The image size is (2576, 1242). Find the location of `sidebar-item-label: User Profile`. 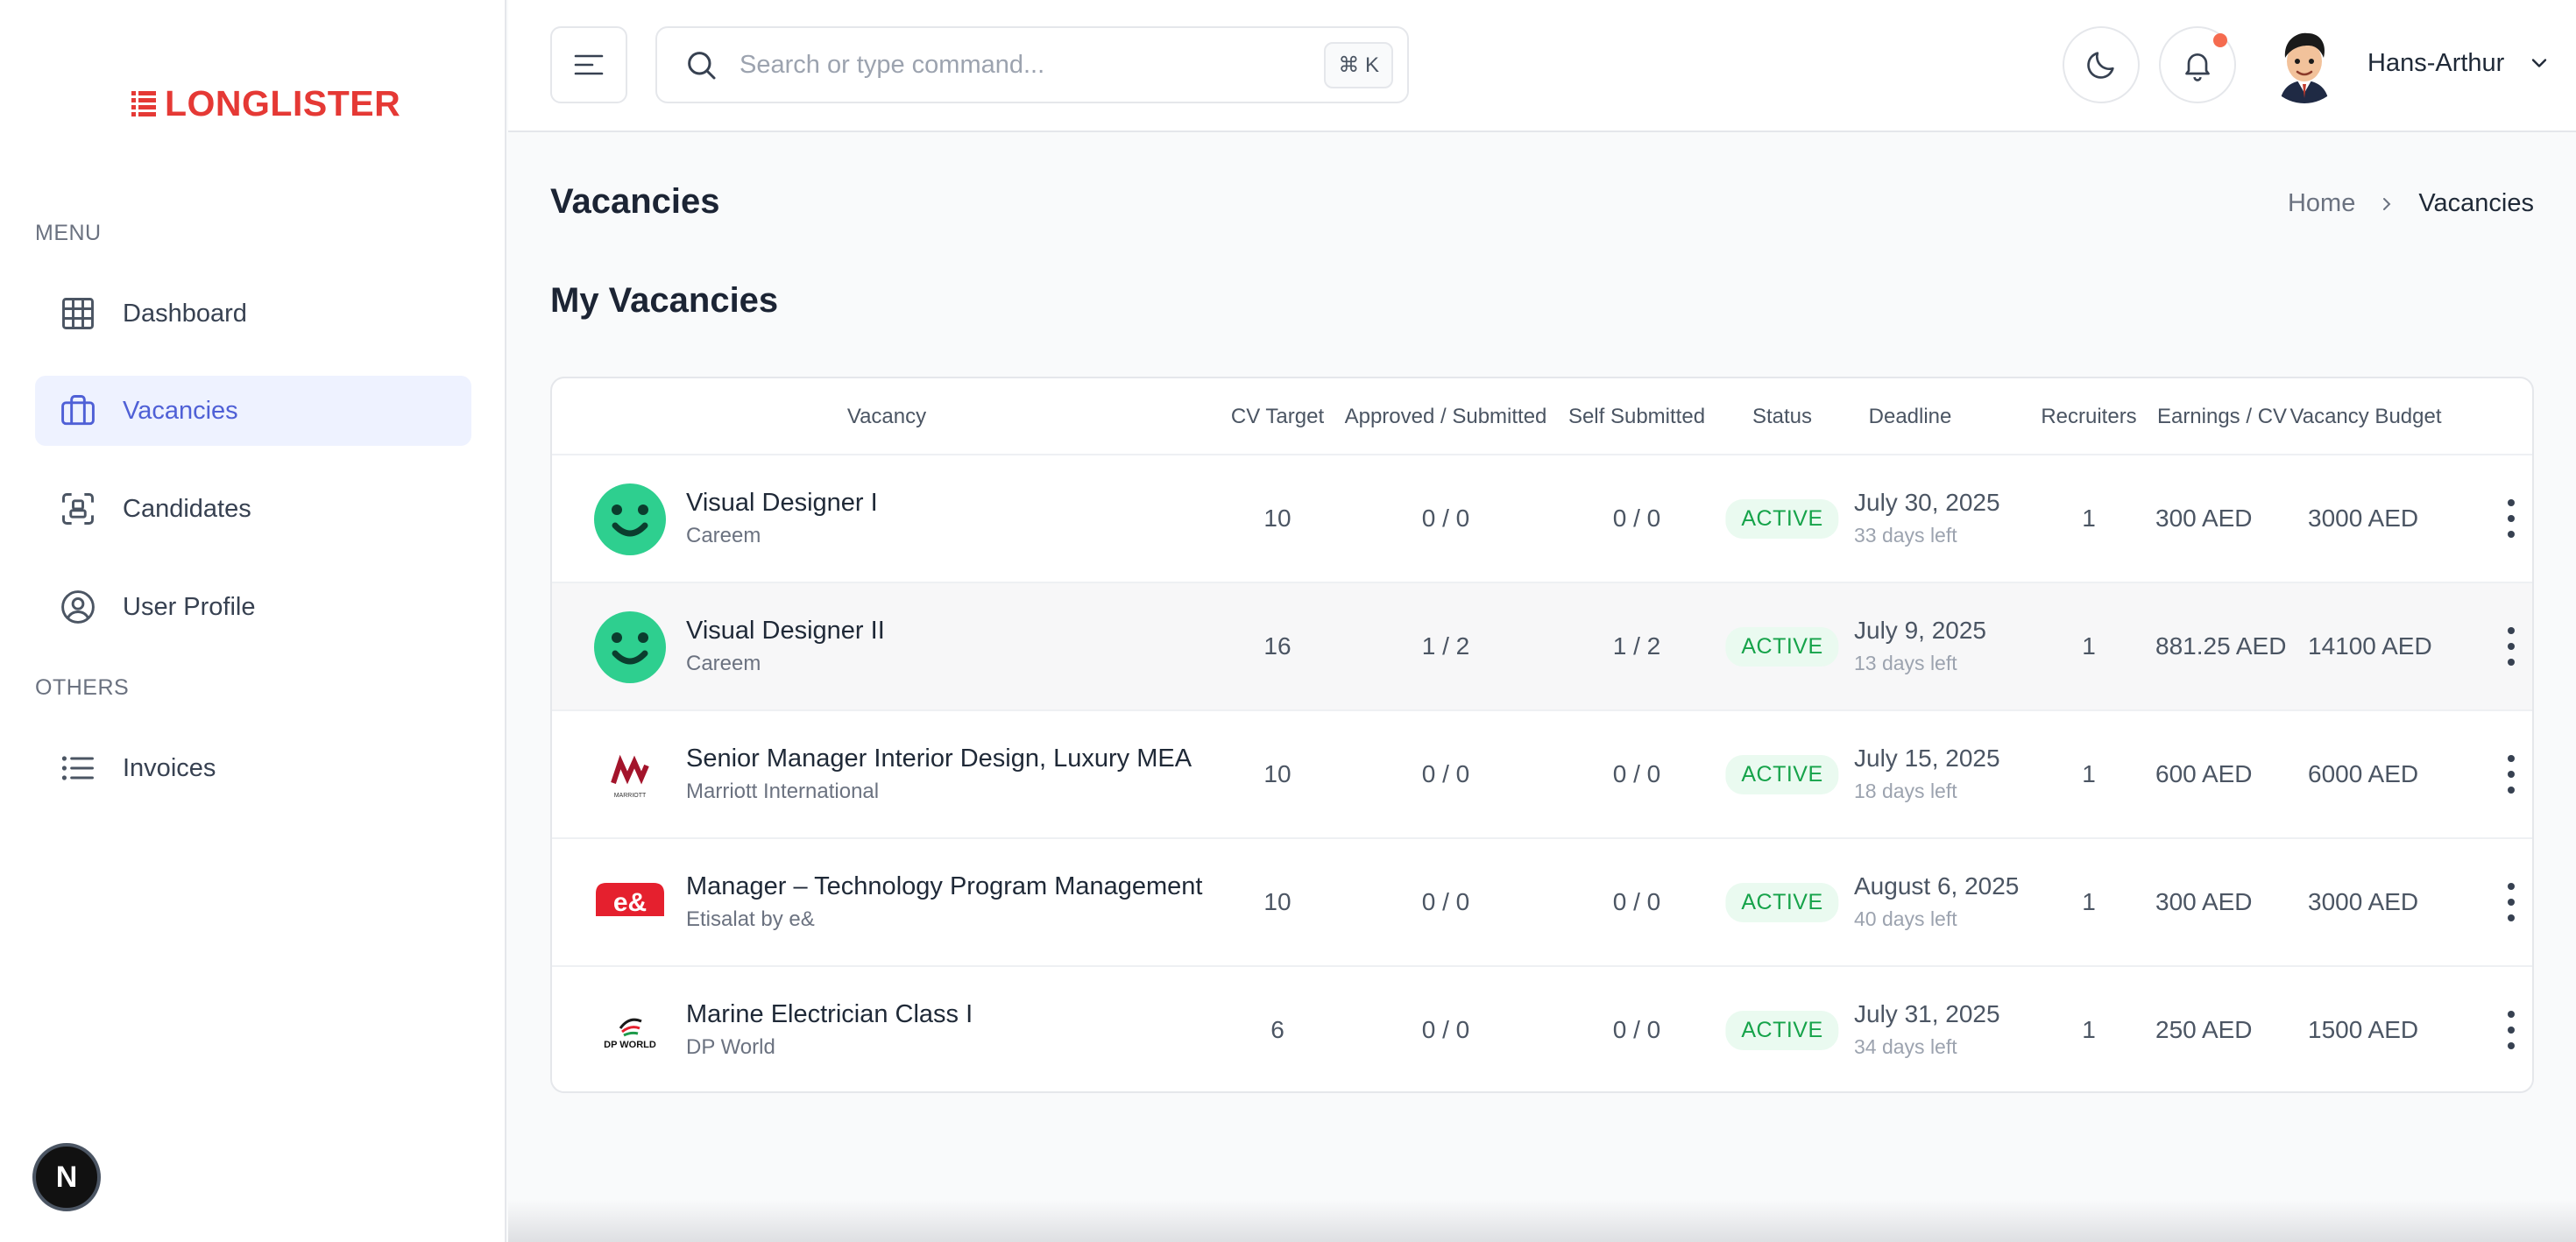

sidebar-item-label: User Profile is located at coordinates (189, 606).